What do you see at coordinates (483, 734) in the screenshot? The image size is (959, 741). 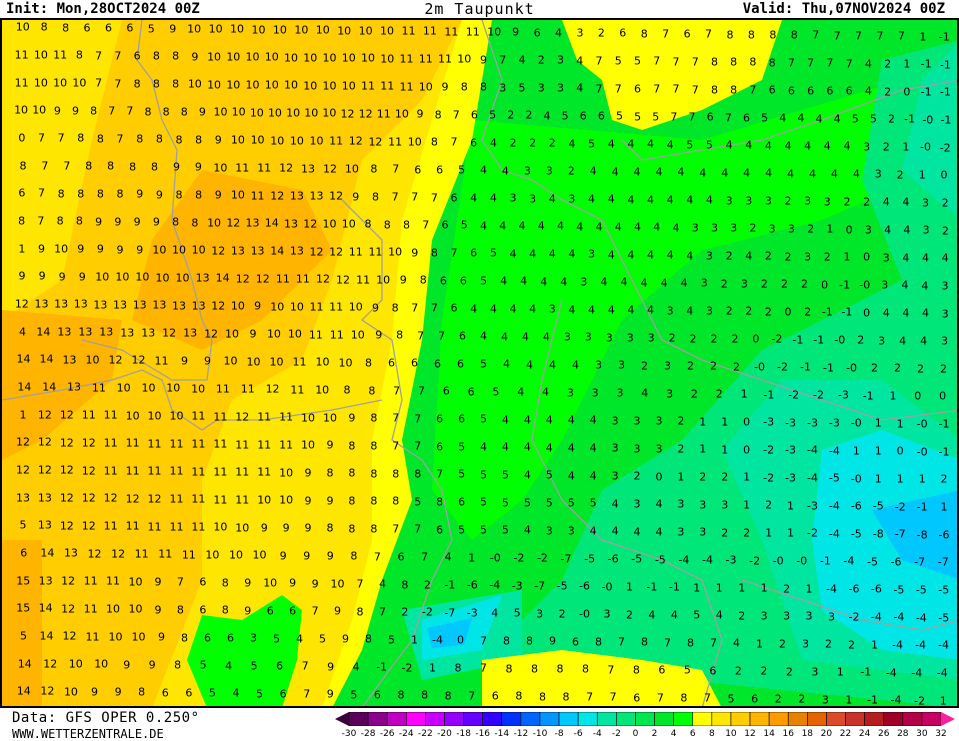 I see `colorbar-tick-label: -16` at bounding box center [483, 734].